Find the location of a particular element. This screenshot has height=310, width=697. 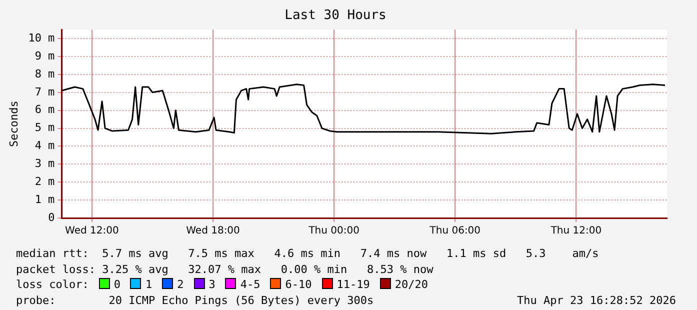

text: 4-5 is located at coordinates (250, 284).